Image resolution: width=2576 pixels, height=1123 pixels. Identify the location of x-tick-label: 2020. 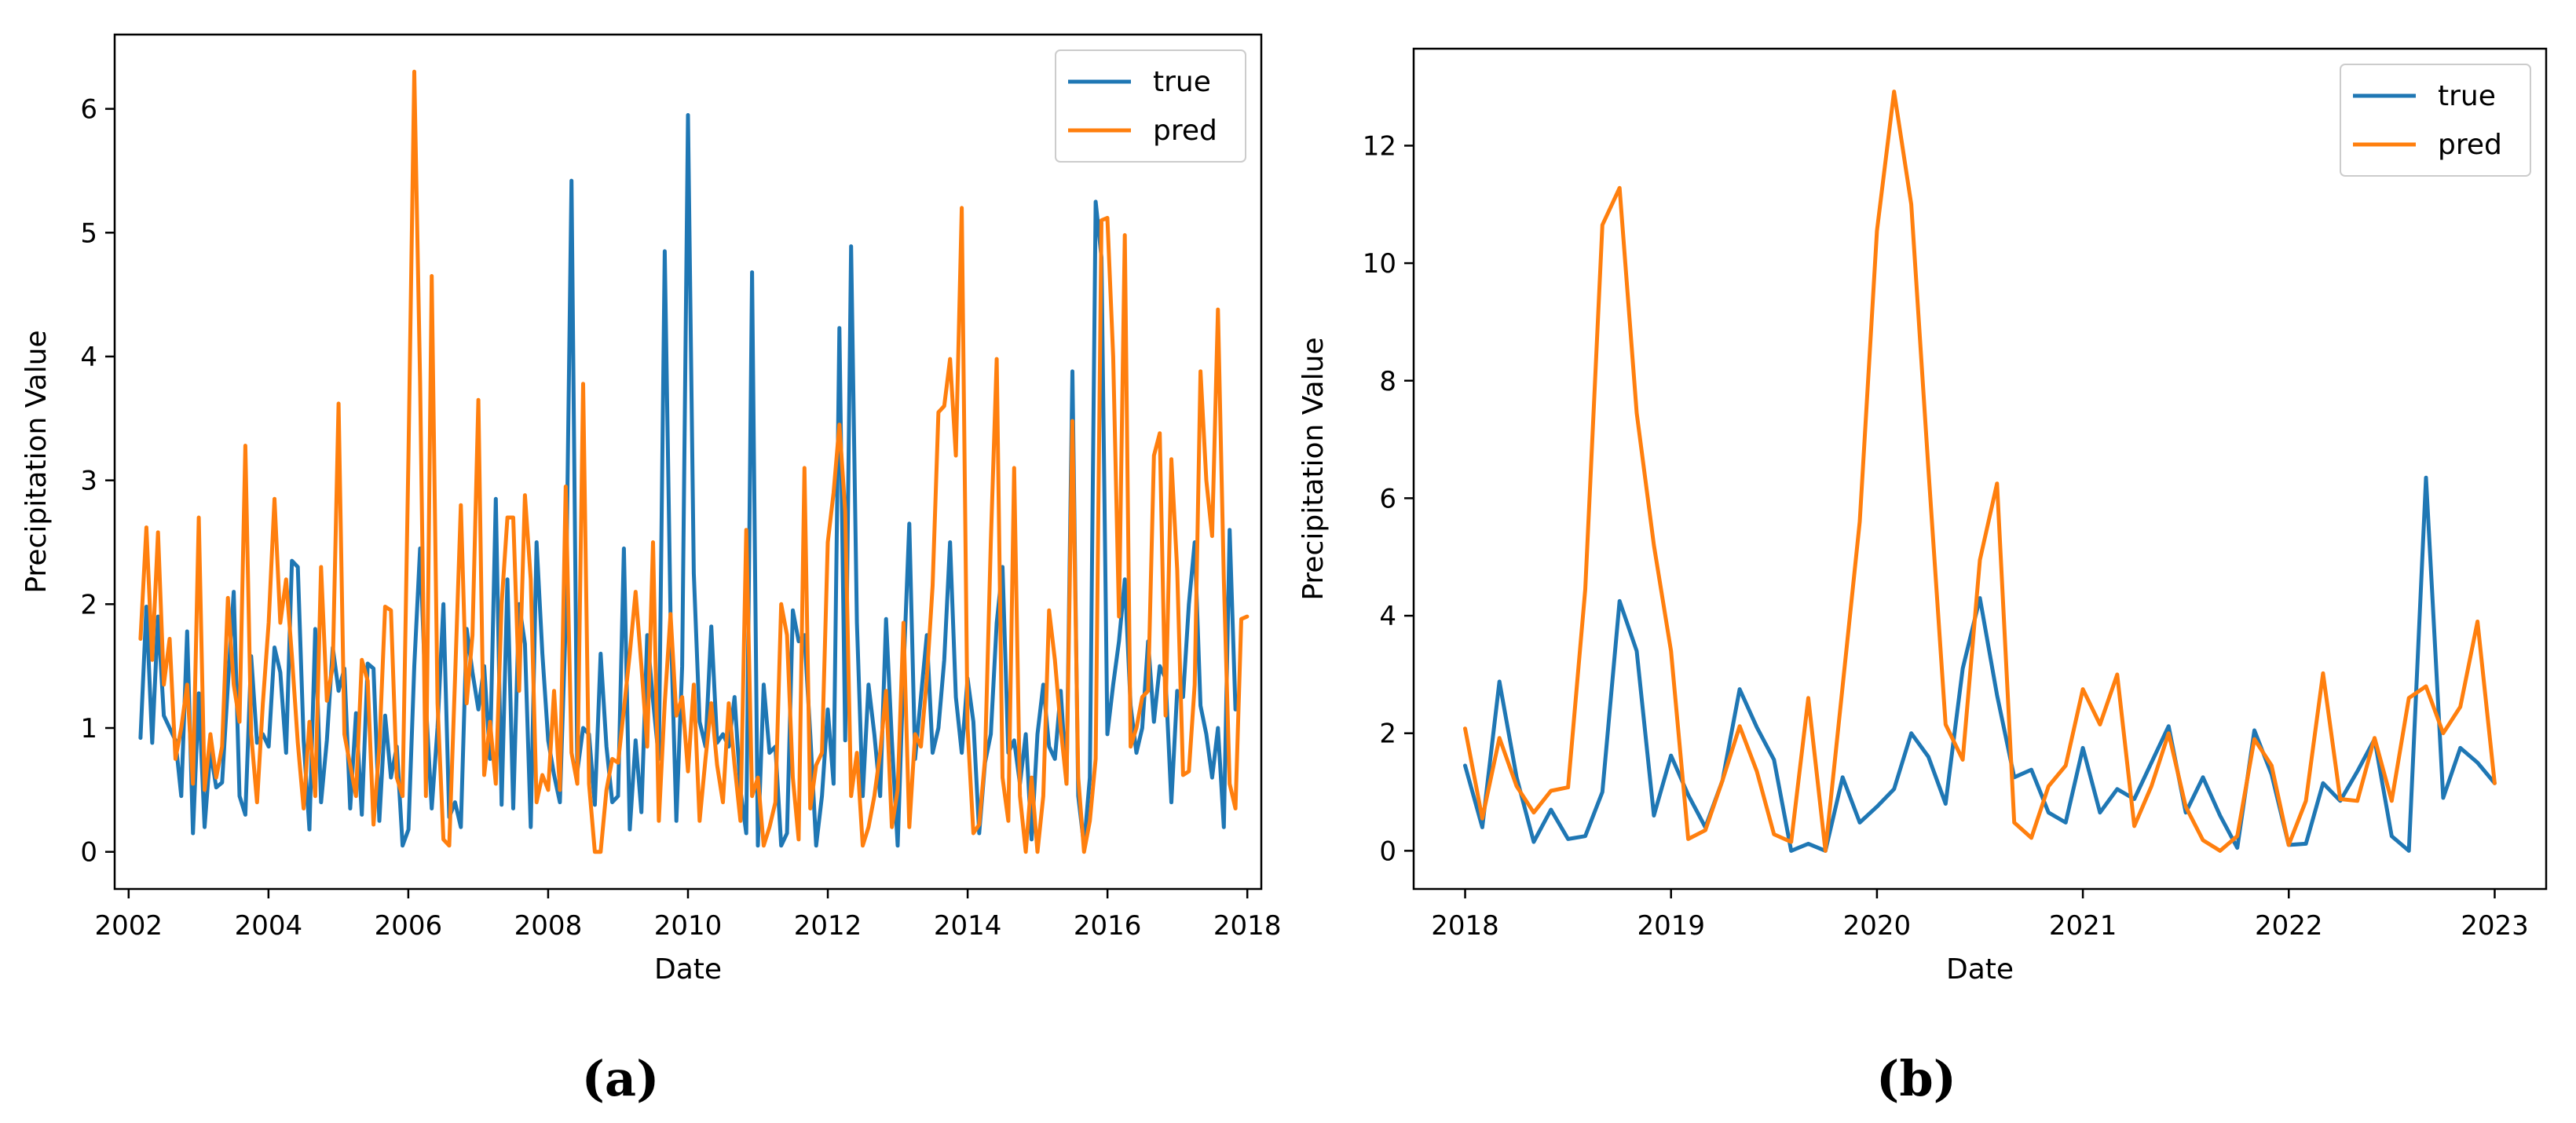
(1877, 926).